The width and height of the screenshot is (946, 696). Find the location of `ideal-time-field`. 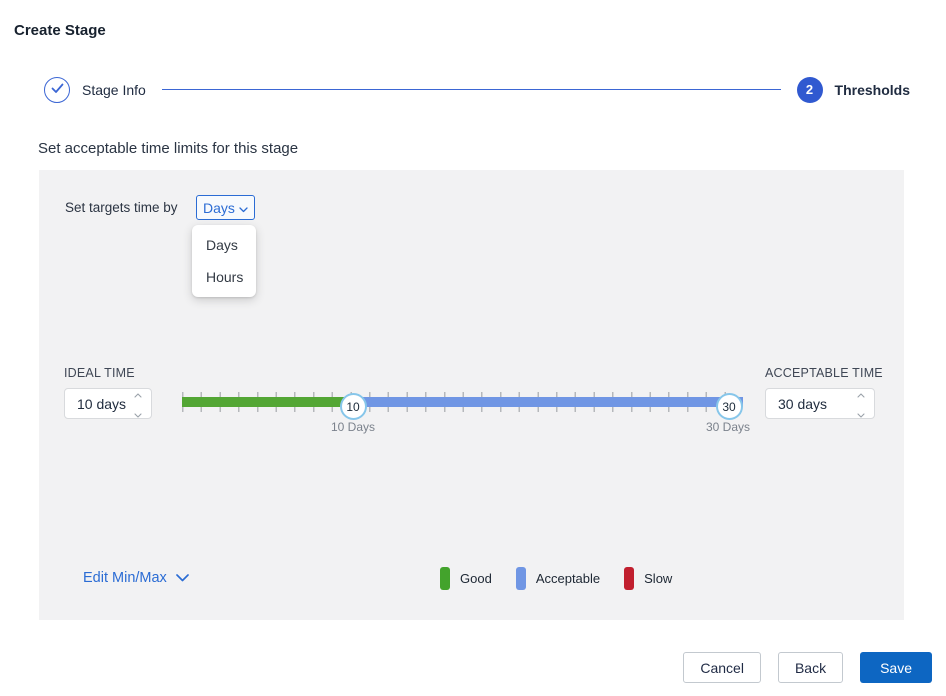

ideal-time-field is located at coordinates (108, 403).